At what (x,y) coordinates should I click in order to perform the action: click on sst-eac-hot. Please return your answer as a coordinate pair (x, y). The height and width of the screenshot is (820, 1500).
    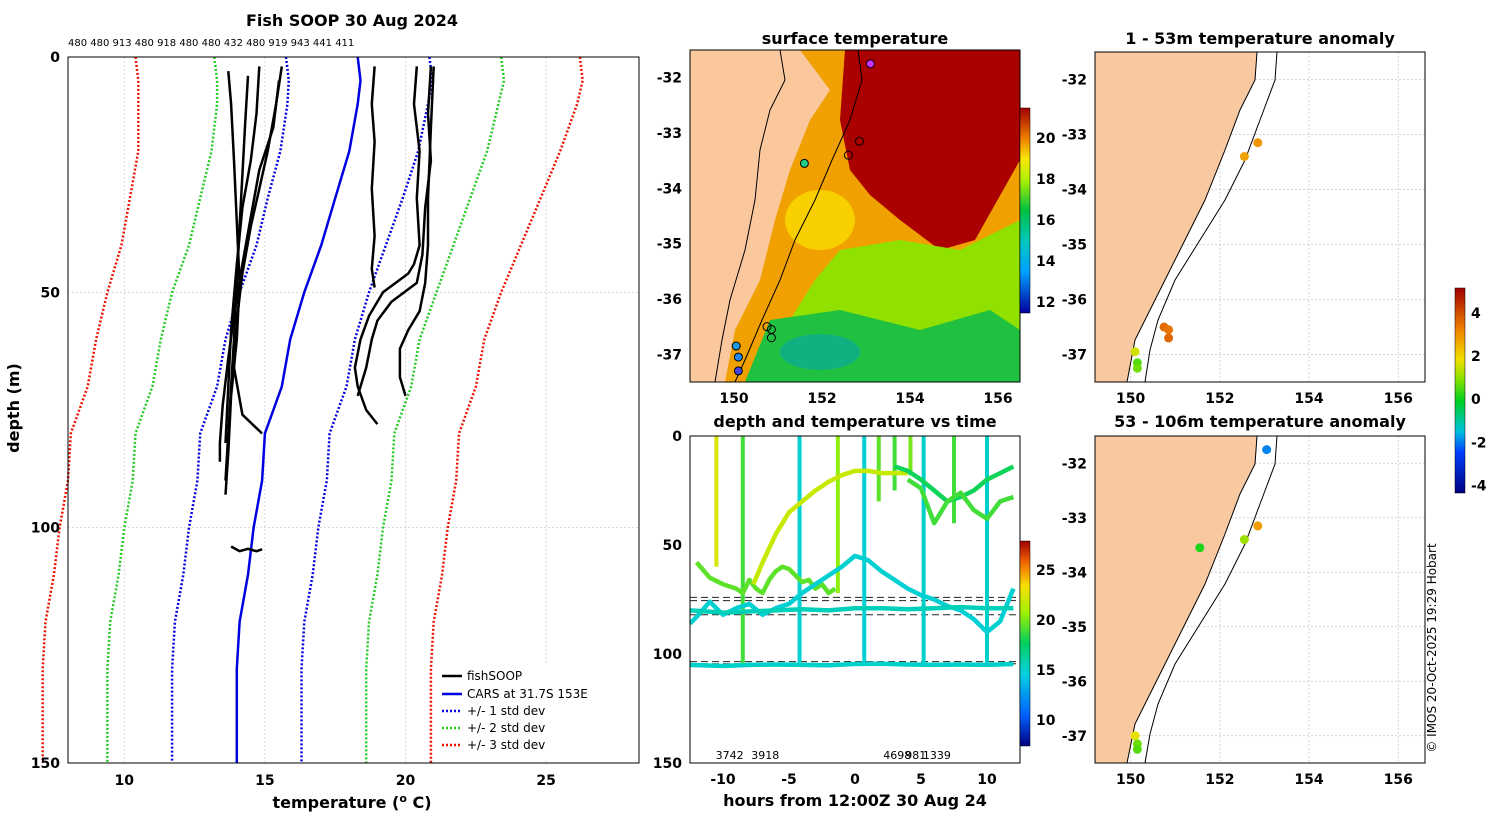
    Looking at the image, I should click on (930, 150).